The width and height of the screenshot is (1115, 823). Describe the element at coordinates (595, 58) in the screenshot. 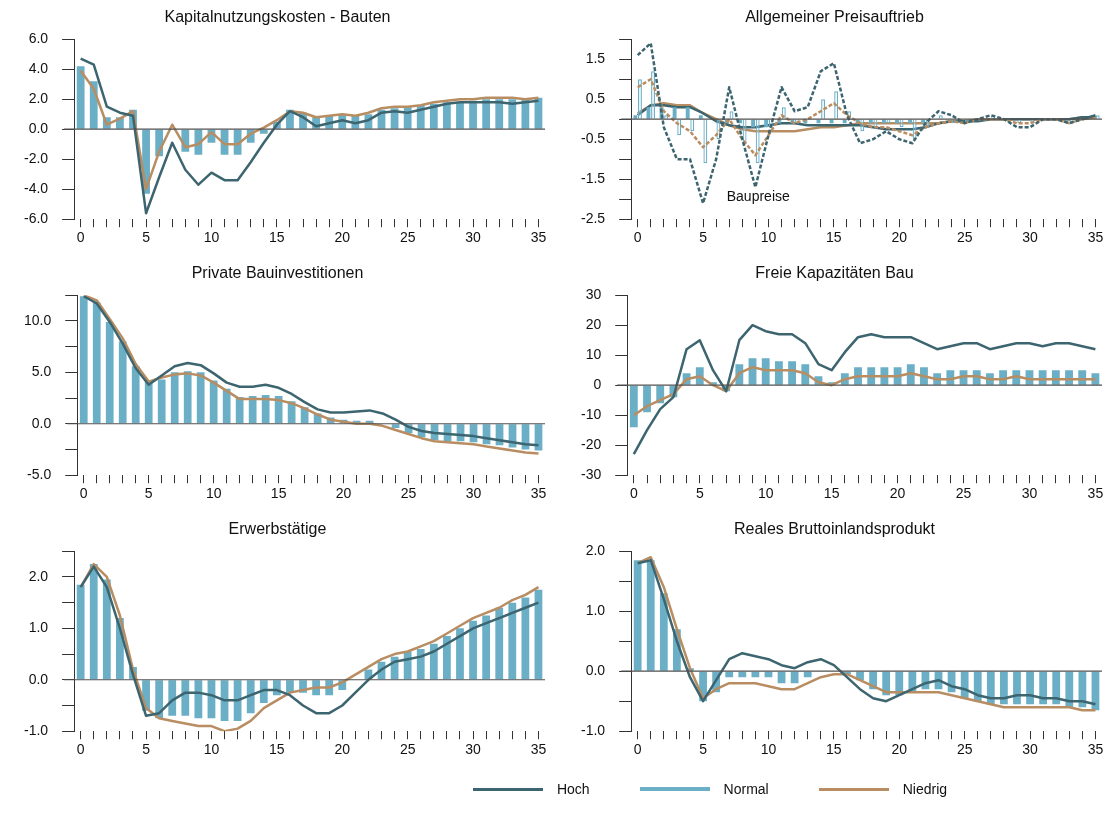

I see `y-tick-label: 1.5` at that location.